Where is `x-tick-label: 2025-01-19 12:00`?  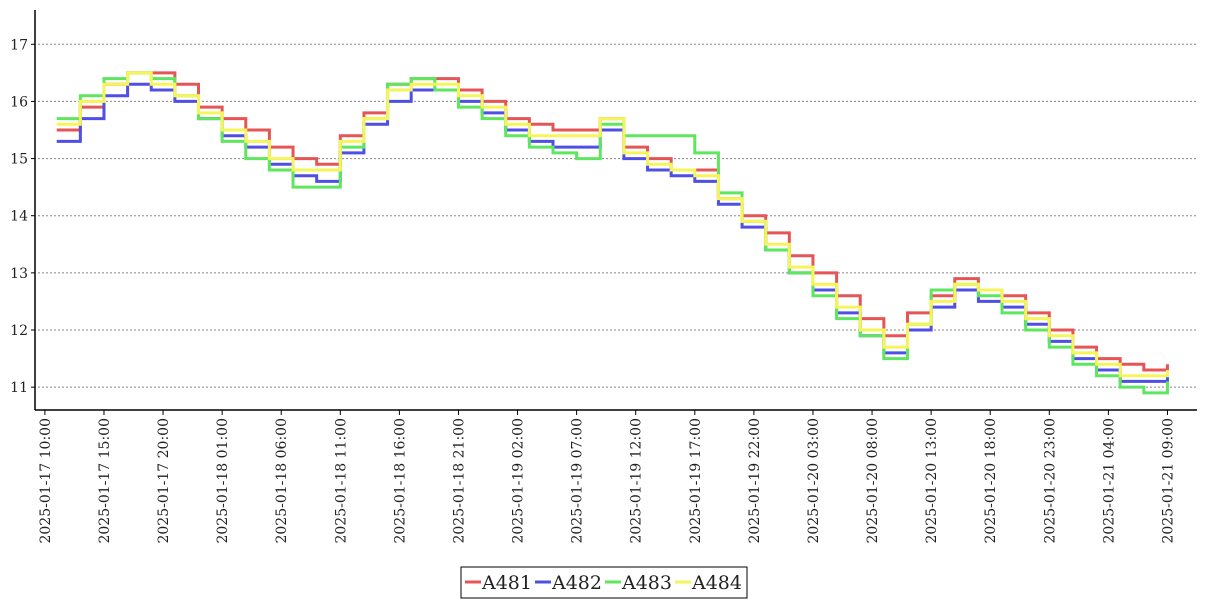 x-tick-label: 2025-01-19 12:00 is located at coordinates (637, 481).